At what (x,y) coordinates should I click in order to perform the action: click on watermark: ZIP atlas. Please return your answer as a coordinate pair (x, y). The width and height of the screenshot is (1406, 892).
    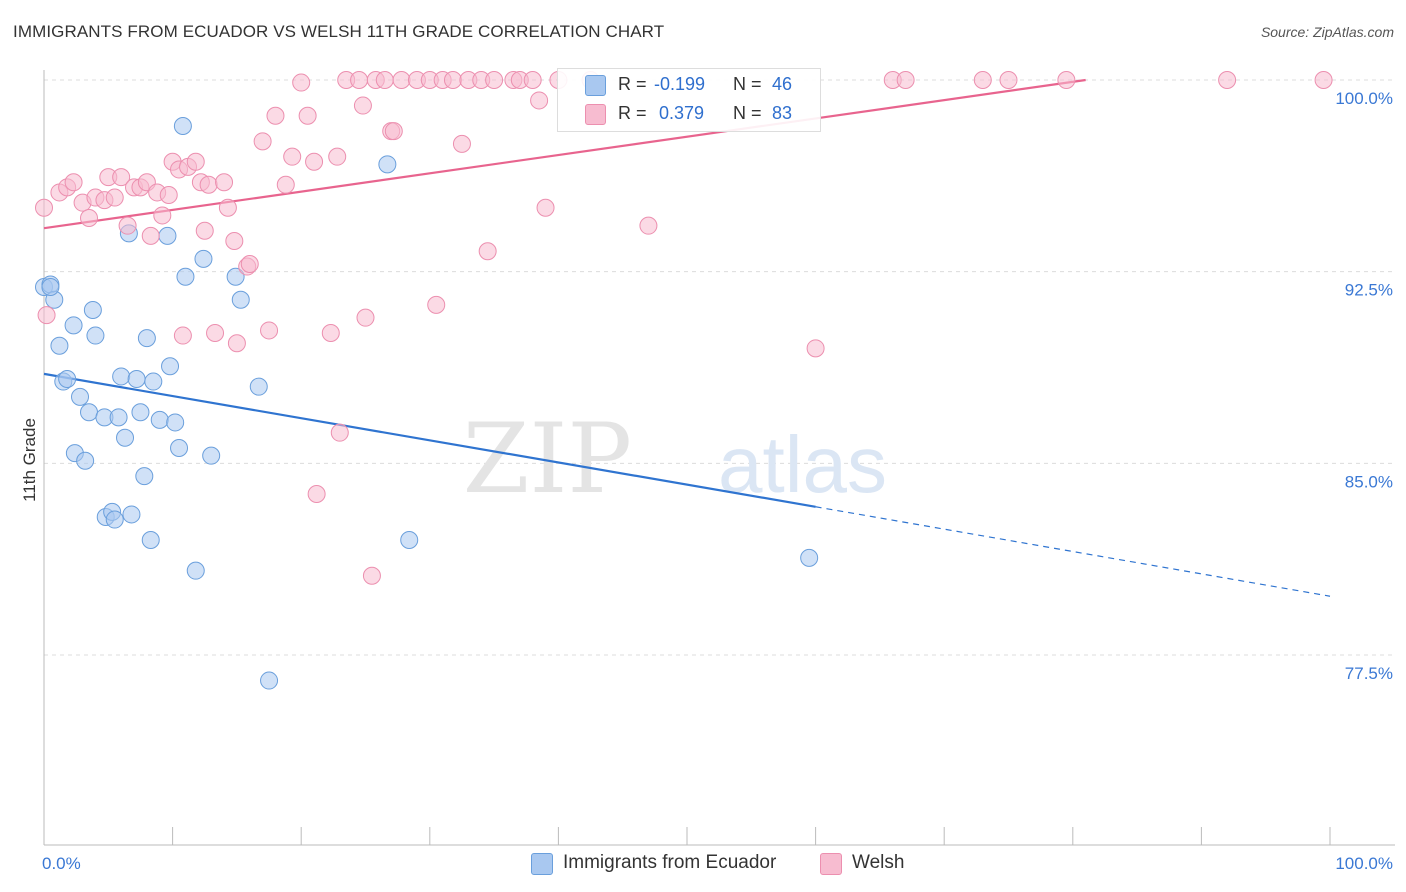
    Looking at the image, I should click on (675, 459).